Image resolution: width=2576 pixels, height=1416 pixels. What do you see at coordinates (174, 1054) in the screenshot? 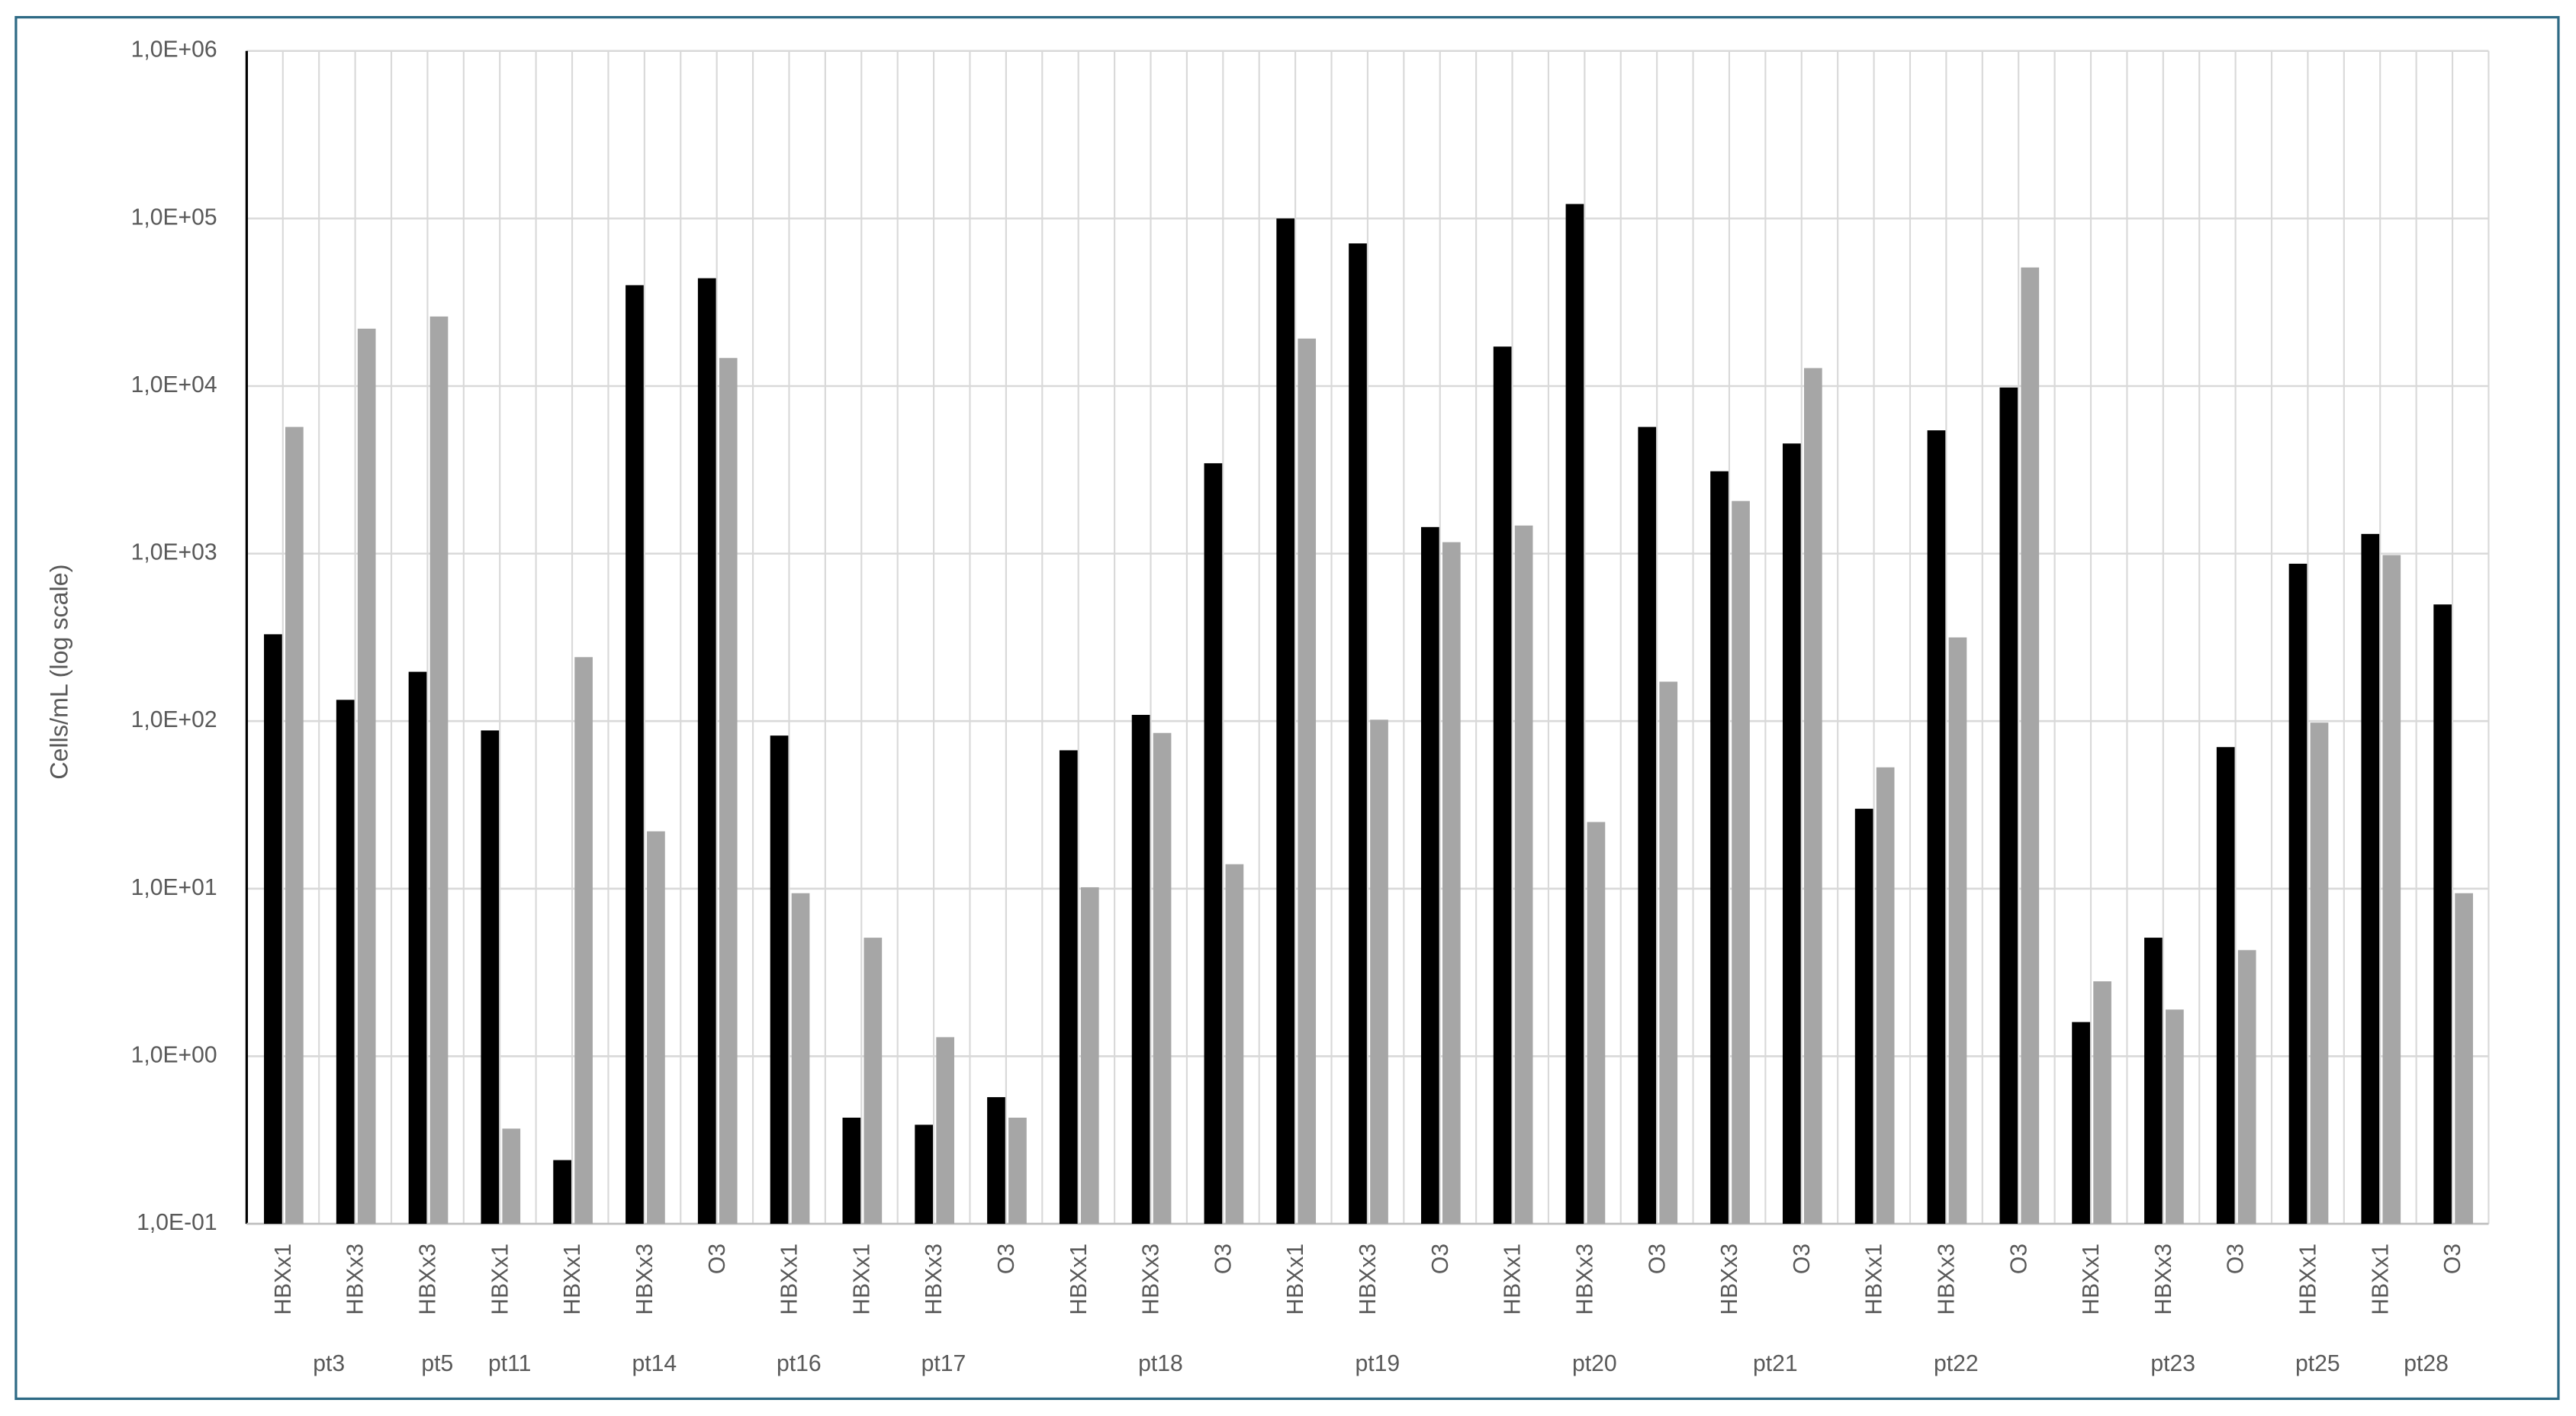
I see `y-tick-label: 1,0E+00` at bounding box center [174, 1054].